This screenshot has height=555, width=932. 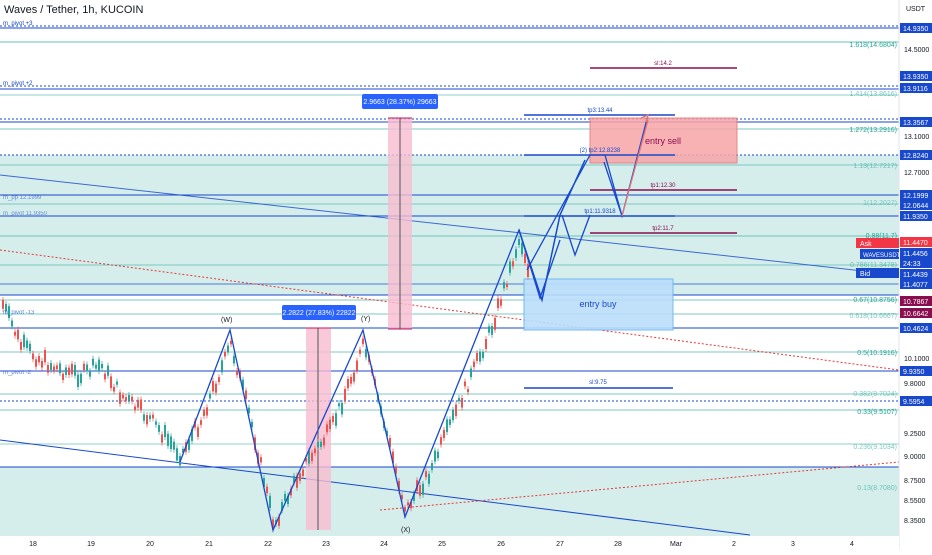 What do you see at coordinates (400, 101) in the screenshot?
I see `measure-label-big` at bounding box center [400, 101].